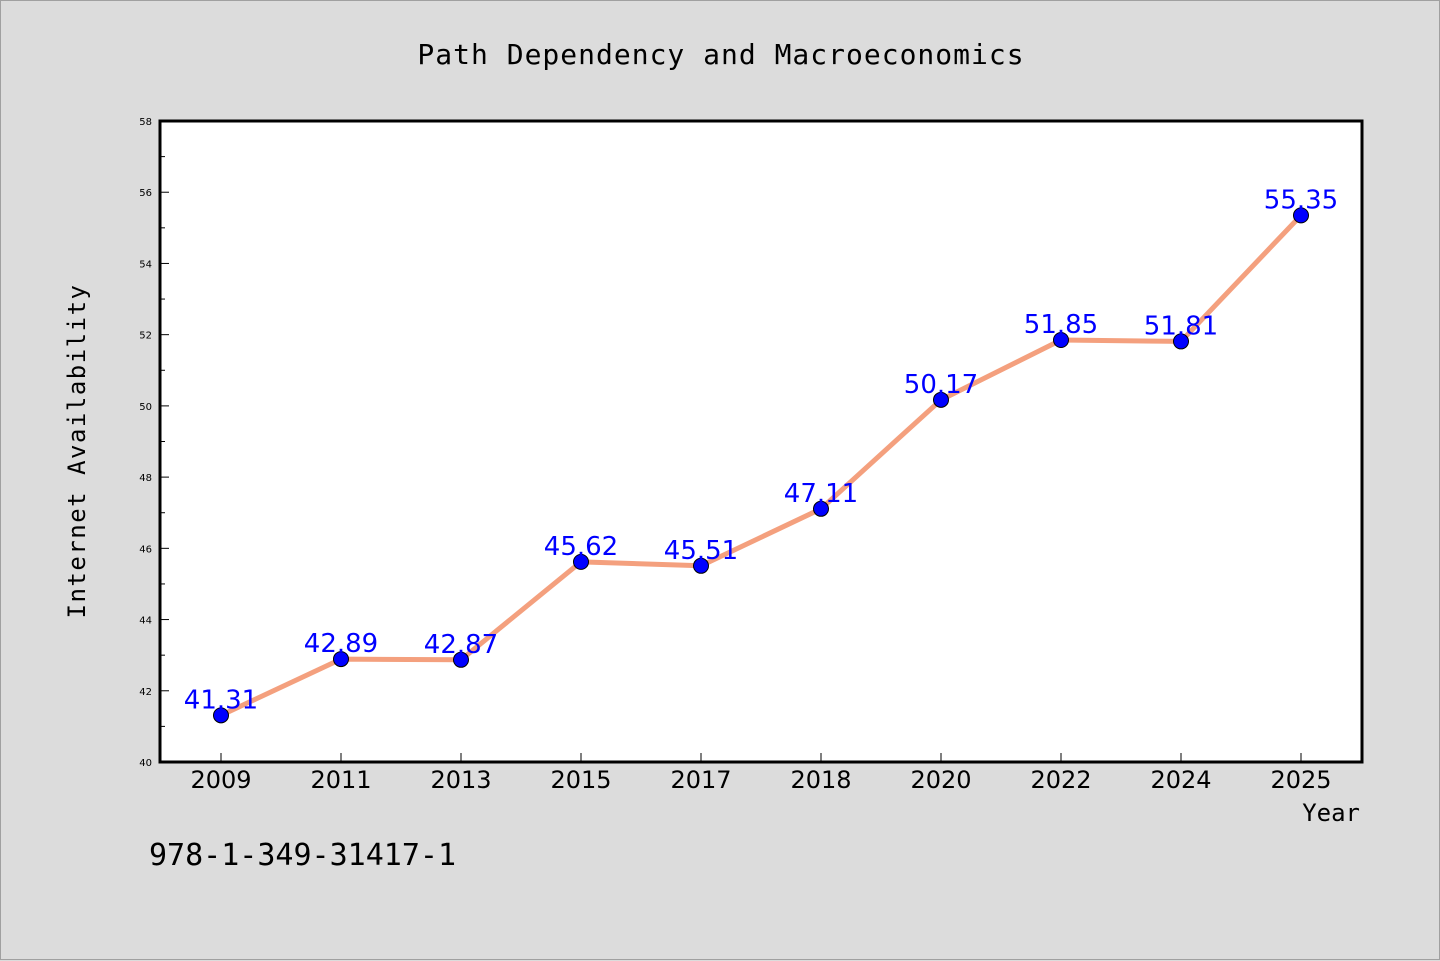 The height and width of the screenshot is (961, 1440). Describe the element at coordinates (221, 700) in the screenshot. I see `data-label: 41.31` at that location.